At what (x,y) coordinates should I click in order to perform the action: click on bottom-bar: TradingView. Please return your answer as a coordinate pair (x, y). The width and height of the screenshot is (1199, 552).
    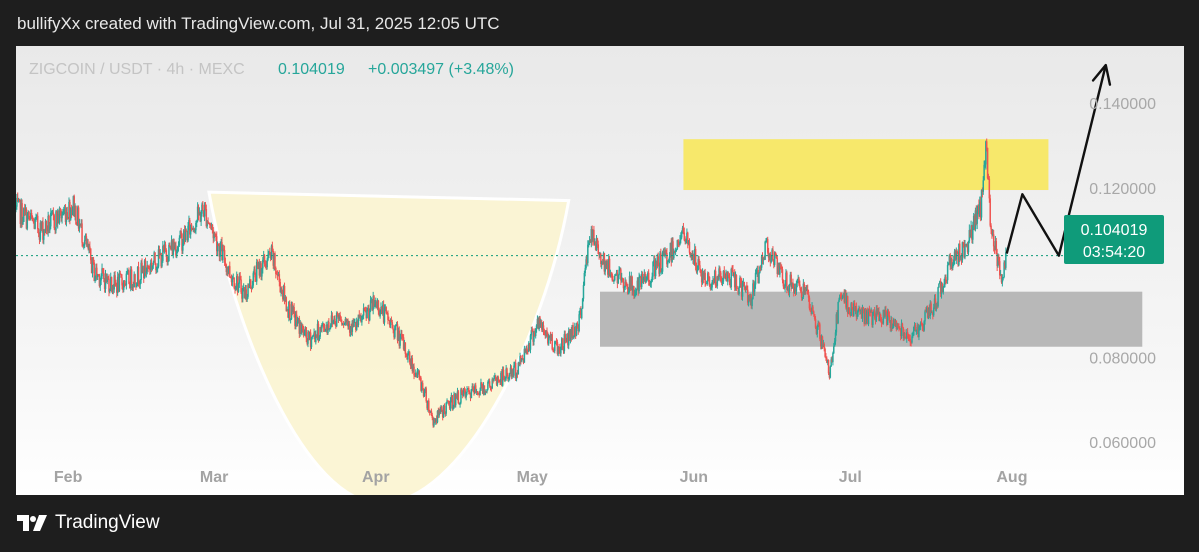
    Looking at the image, I should click on (599, 523).